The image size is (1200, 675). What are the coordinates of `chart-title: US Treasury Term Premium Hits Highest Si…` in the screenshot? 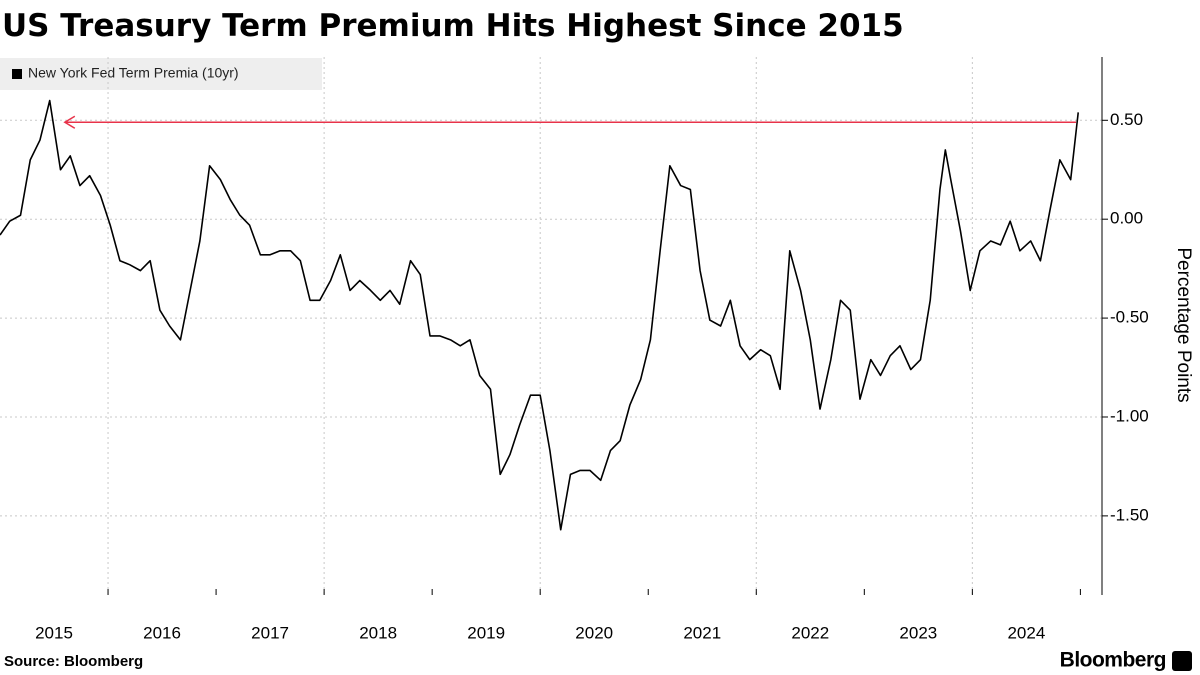 It's located at (453, 26).